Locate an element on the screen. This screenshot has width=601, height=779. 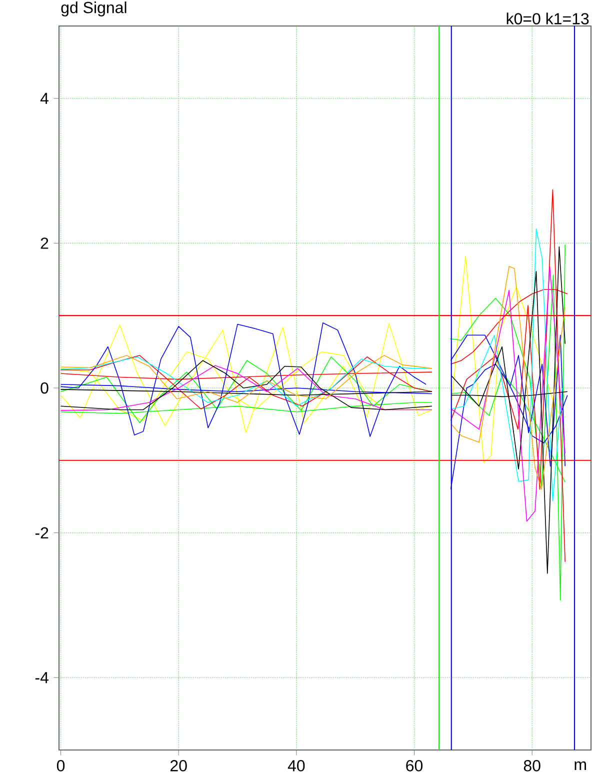
x-tick-label: 80 is located at coordinates (532, 766).